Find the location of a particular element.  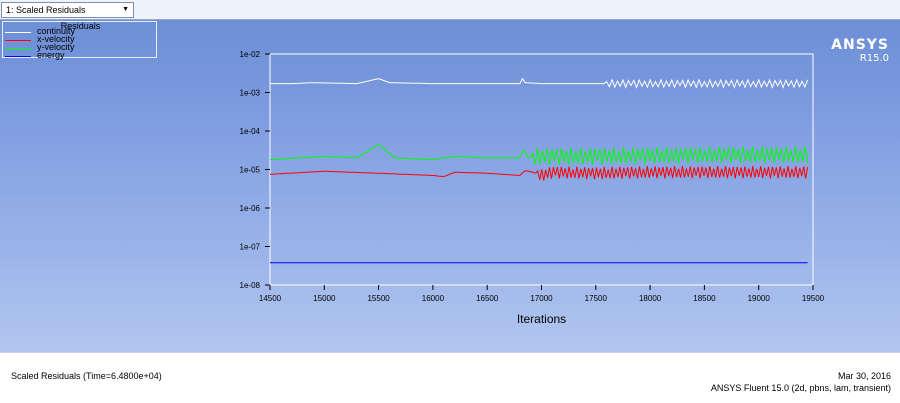

y-tick-label: 1e-04 is located at coordinates (250, 131).